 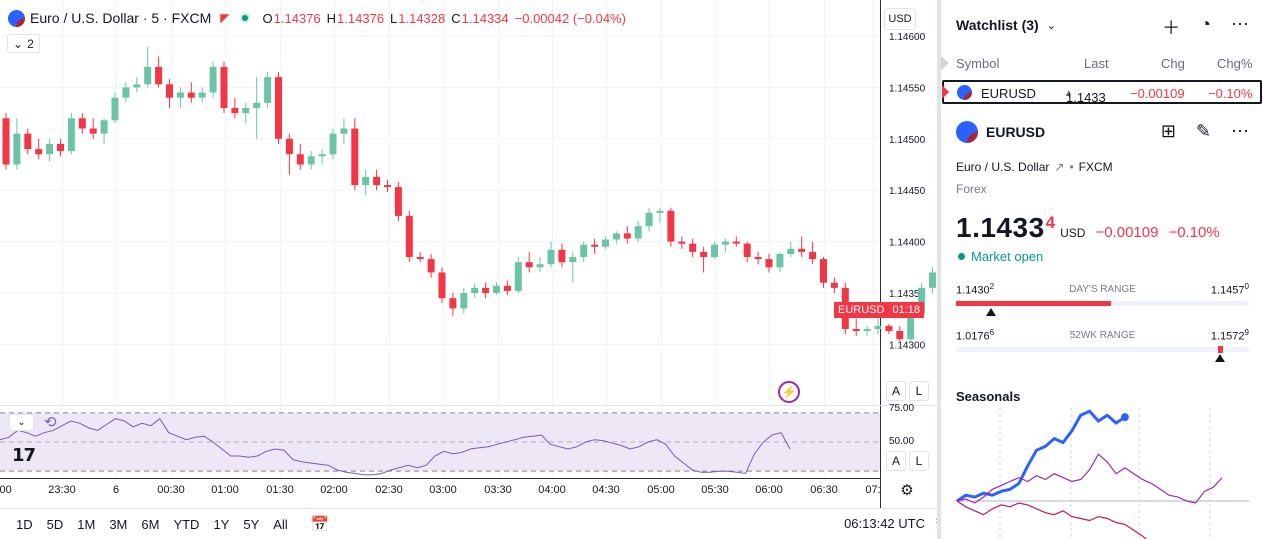 I want to click on indicators-collapse-button: ⌄ 2, so click(x=23, y=43).